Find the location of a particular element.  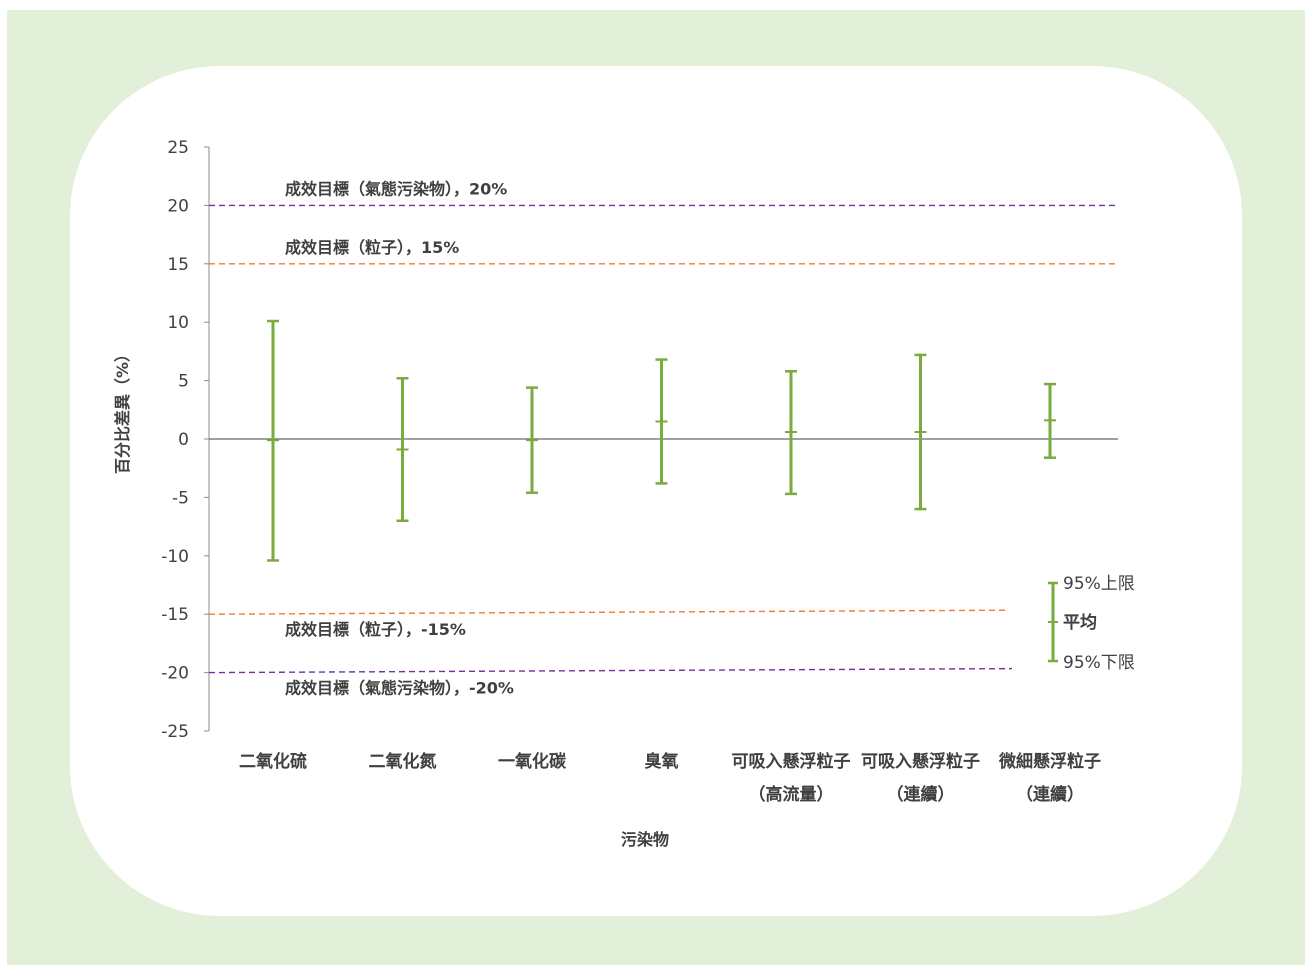

legend-lower-label: 95%下限 is located at coordinates (1099, 663).